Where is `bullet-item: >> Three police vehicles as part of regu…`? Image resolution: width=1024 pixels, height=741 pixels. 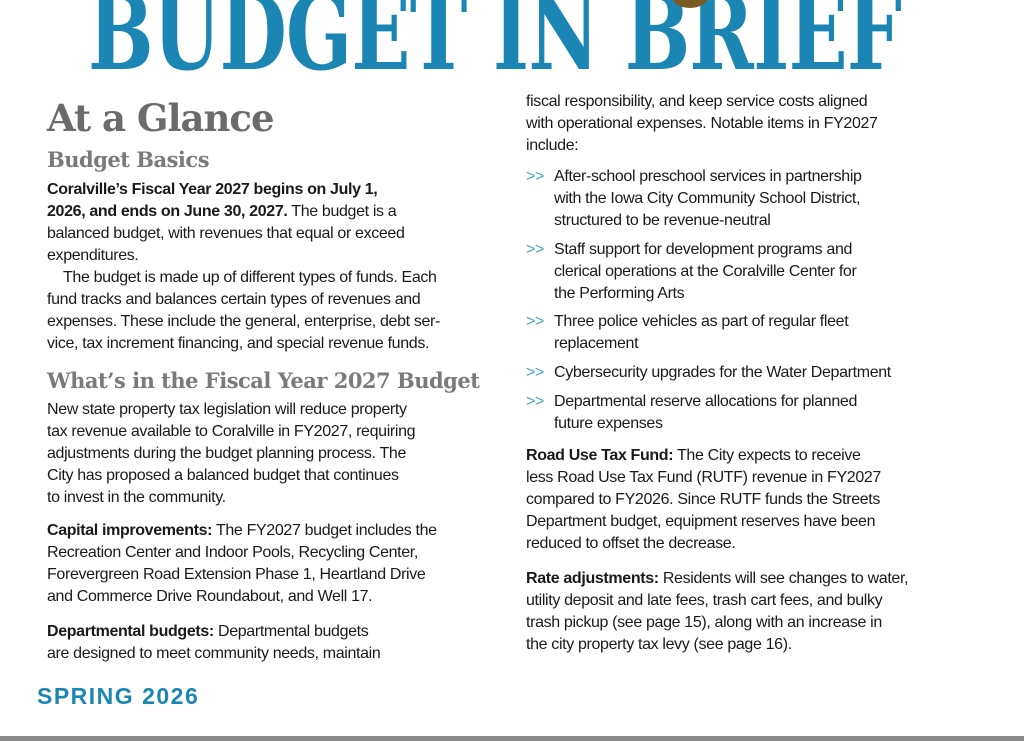 bullet-item: >> Three police vehicles as part of regu… is located at coordinates (687, 332).